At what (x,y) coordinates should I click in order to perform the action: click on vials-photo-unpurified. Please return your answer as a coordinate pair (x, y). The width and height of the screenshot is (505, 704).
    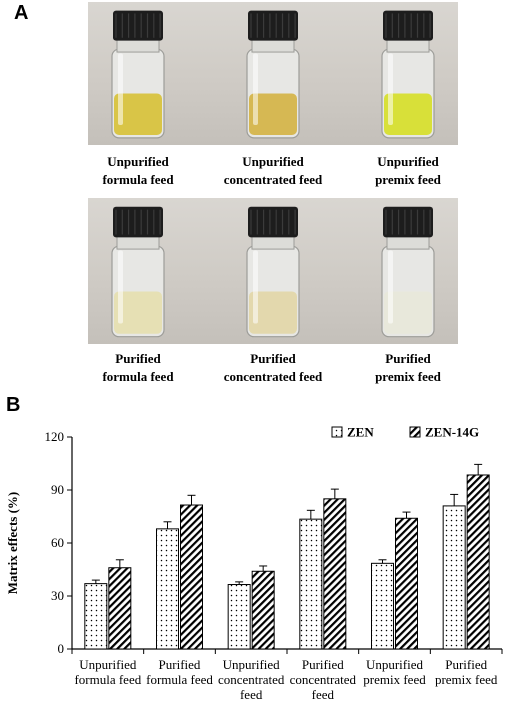
    Looking at the image, I should click on (273, 73).